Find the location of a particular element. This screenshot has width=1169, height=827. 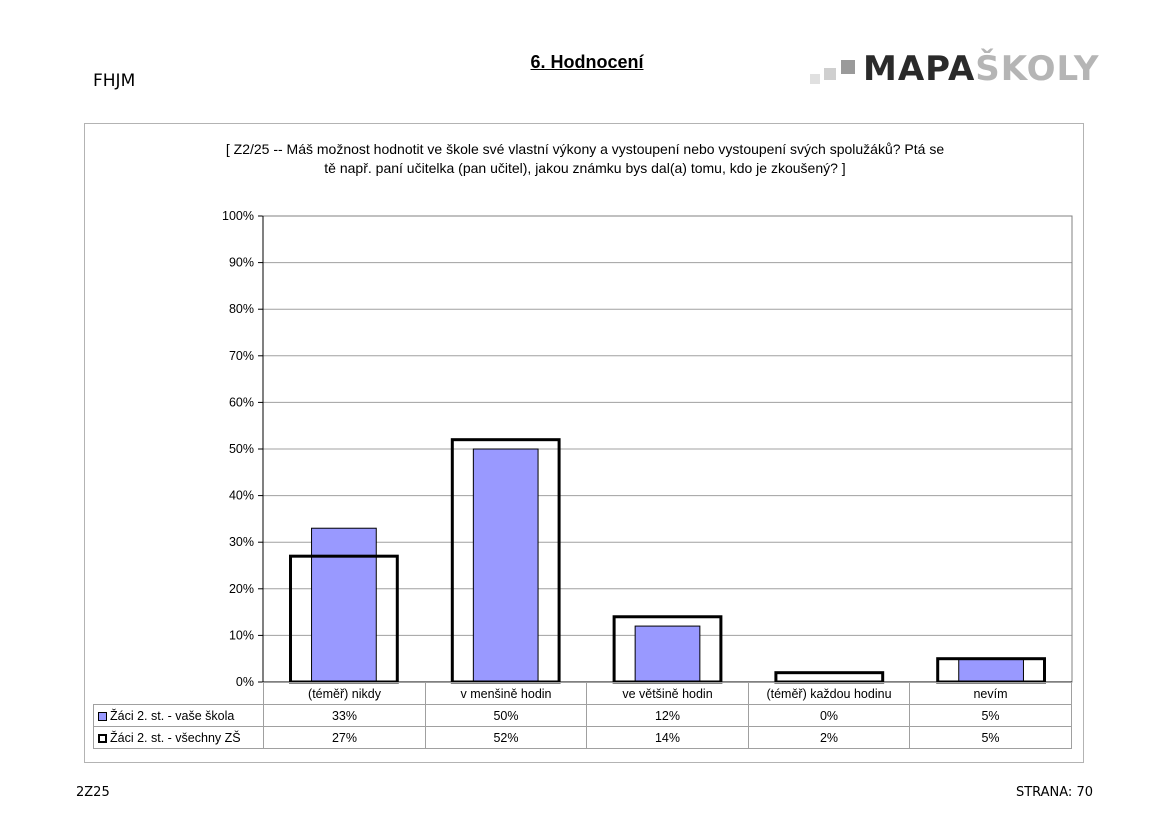

legend-entry-series-1: Žáci 2. st. - vaše škola is located at coordinates (178, 715).